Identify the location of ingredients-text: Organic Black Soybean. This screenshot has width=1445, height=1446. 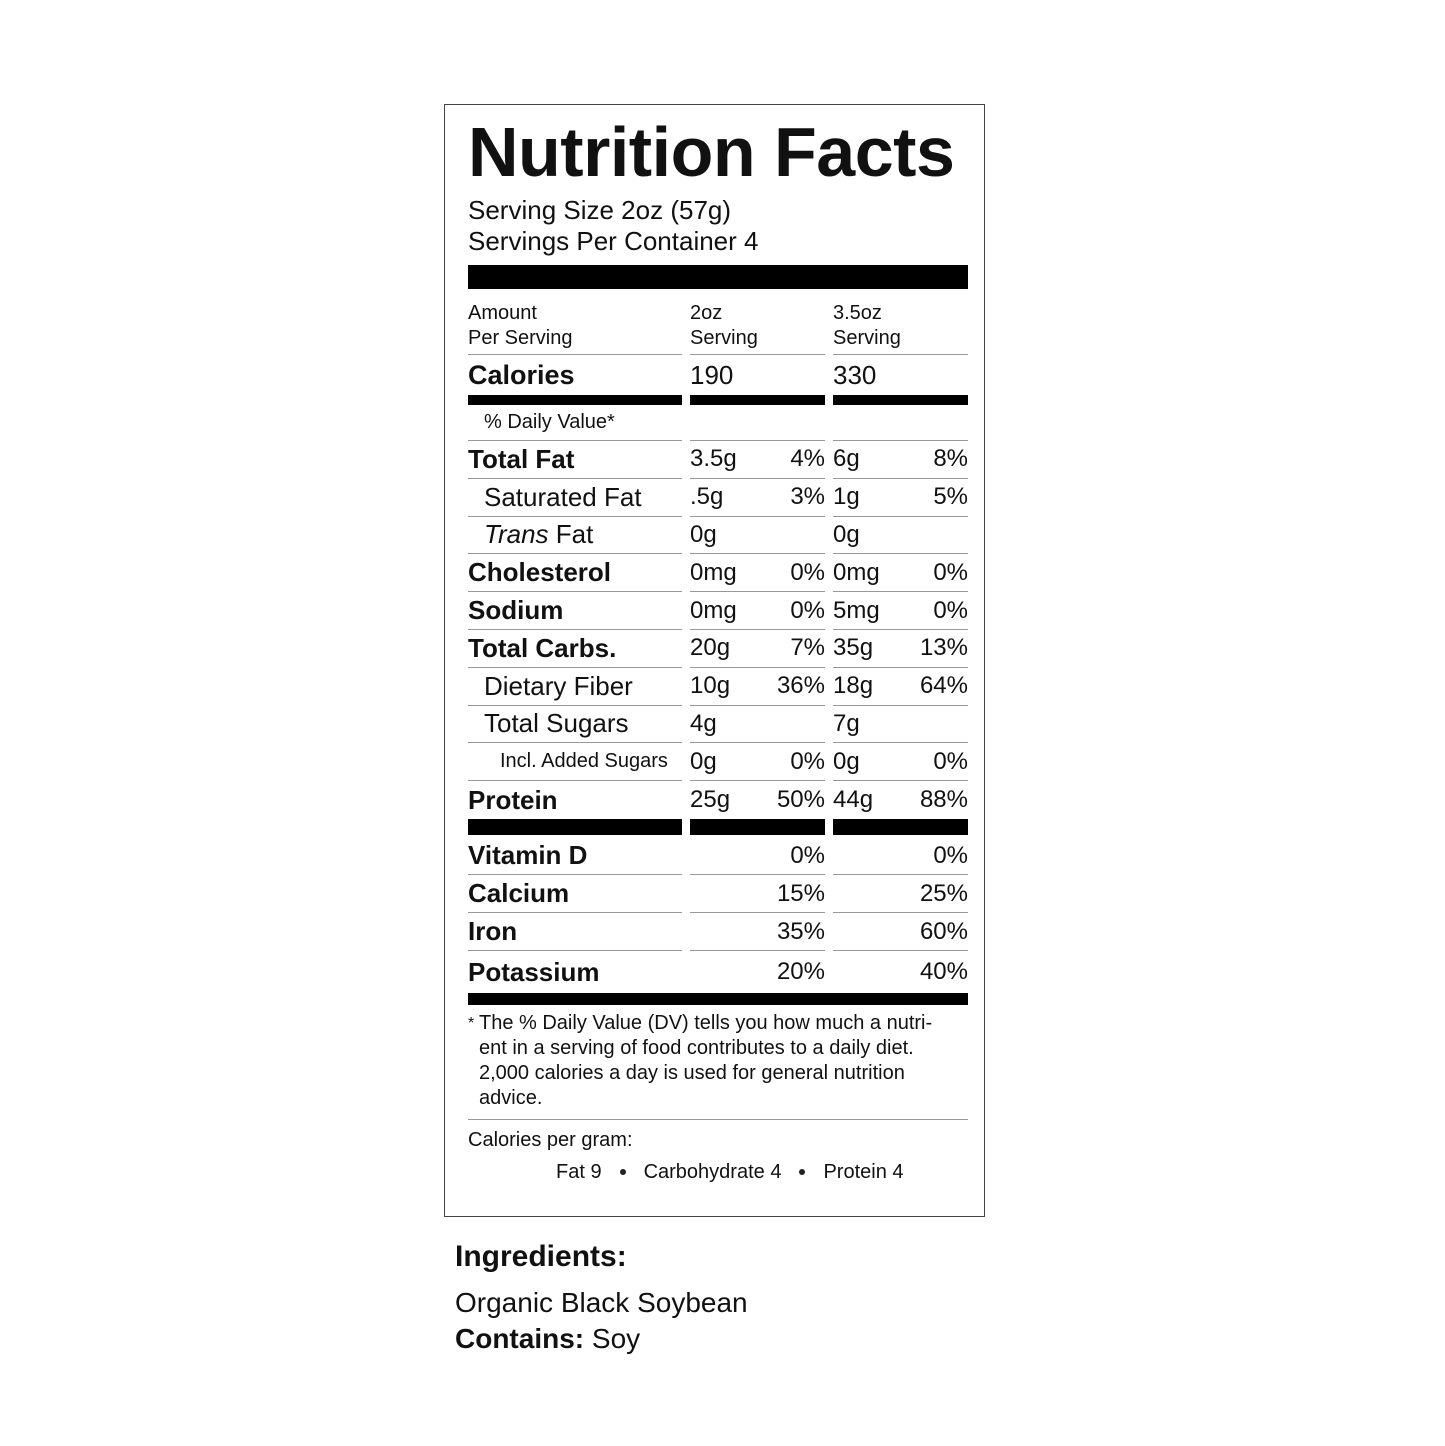
(601, 1302).